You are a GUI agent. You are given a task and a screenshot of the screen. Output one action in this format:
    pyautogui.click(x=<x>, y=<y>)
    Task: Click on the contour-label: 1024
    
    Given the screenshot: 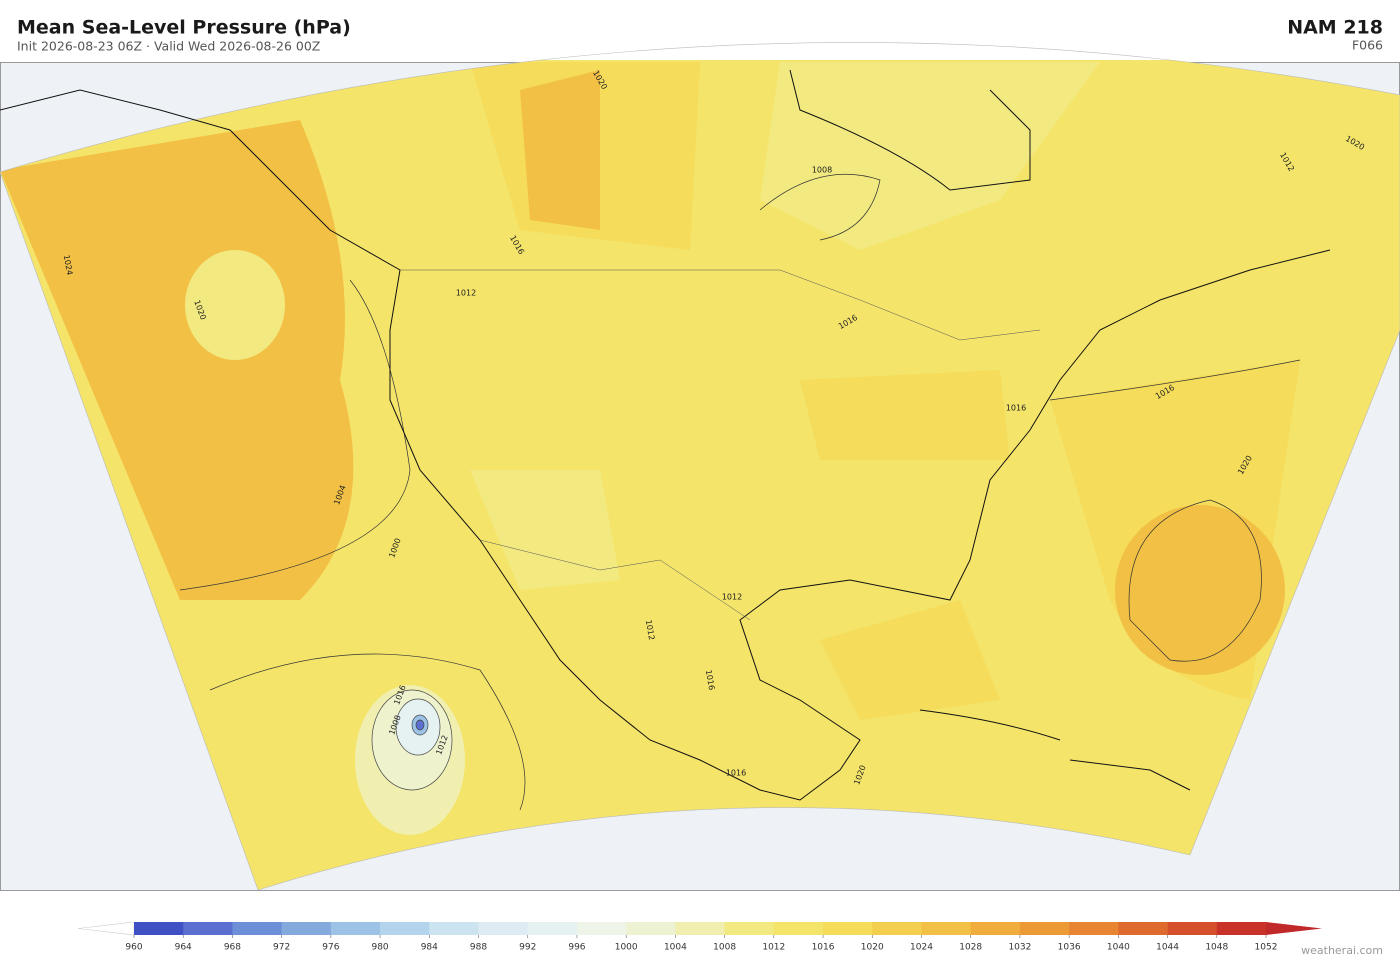 What is the action you would take?
    pyautogui.click(x=68, y=265)
    